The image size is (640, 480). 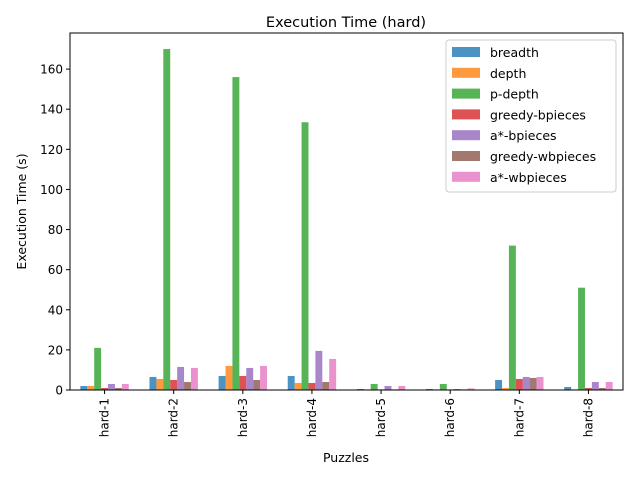 I want to click on y-axis-label: Execution Time (s), so click(x=21, y=211).